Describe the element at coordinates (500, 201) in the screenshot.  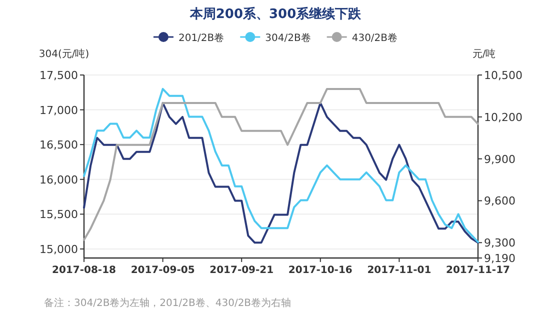
I see `y2-tick-label: 9,600` at that location.